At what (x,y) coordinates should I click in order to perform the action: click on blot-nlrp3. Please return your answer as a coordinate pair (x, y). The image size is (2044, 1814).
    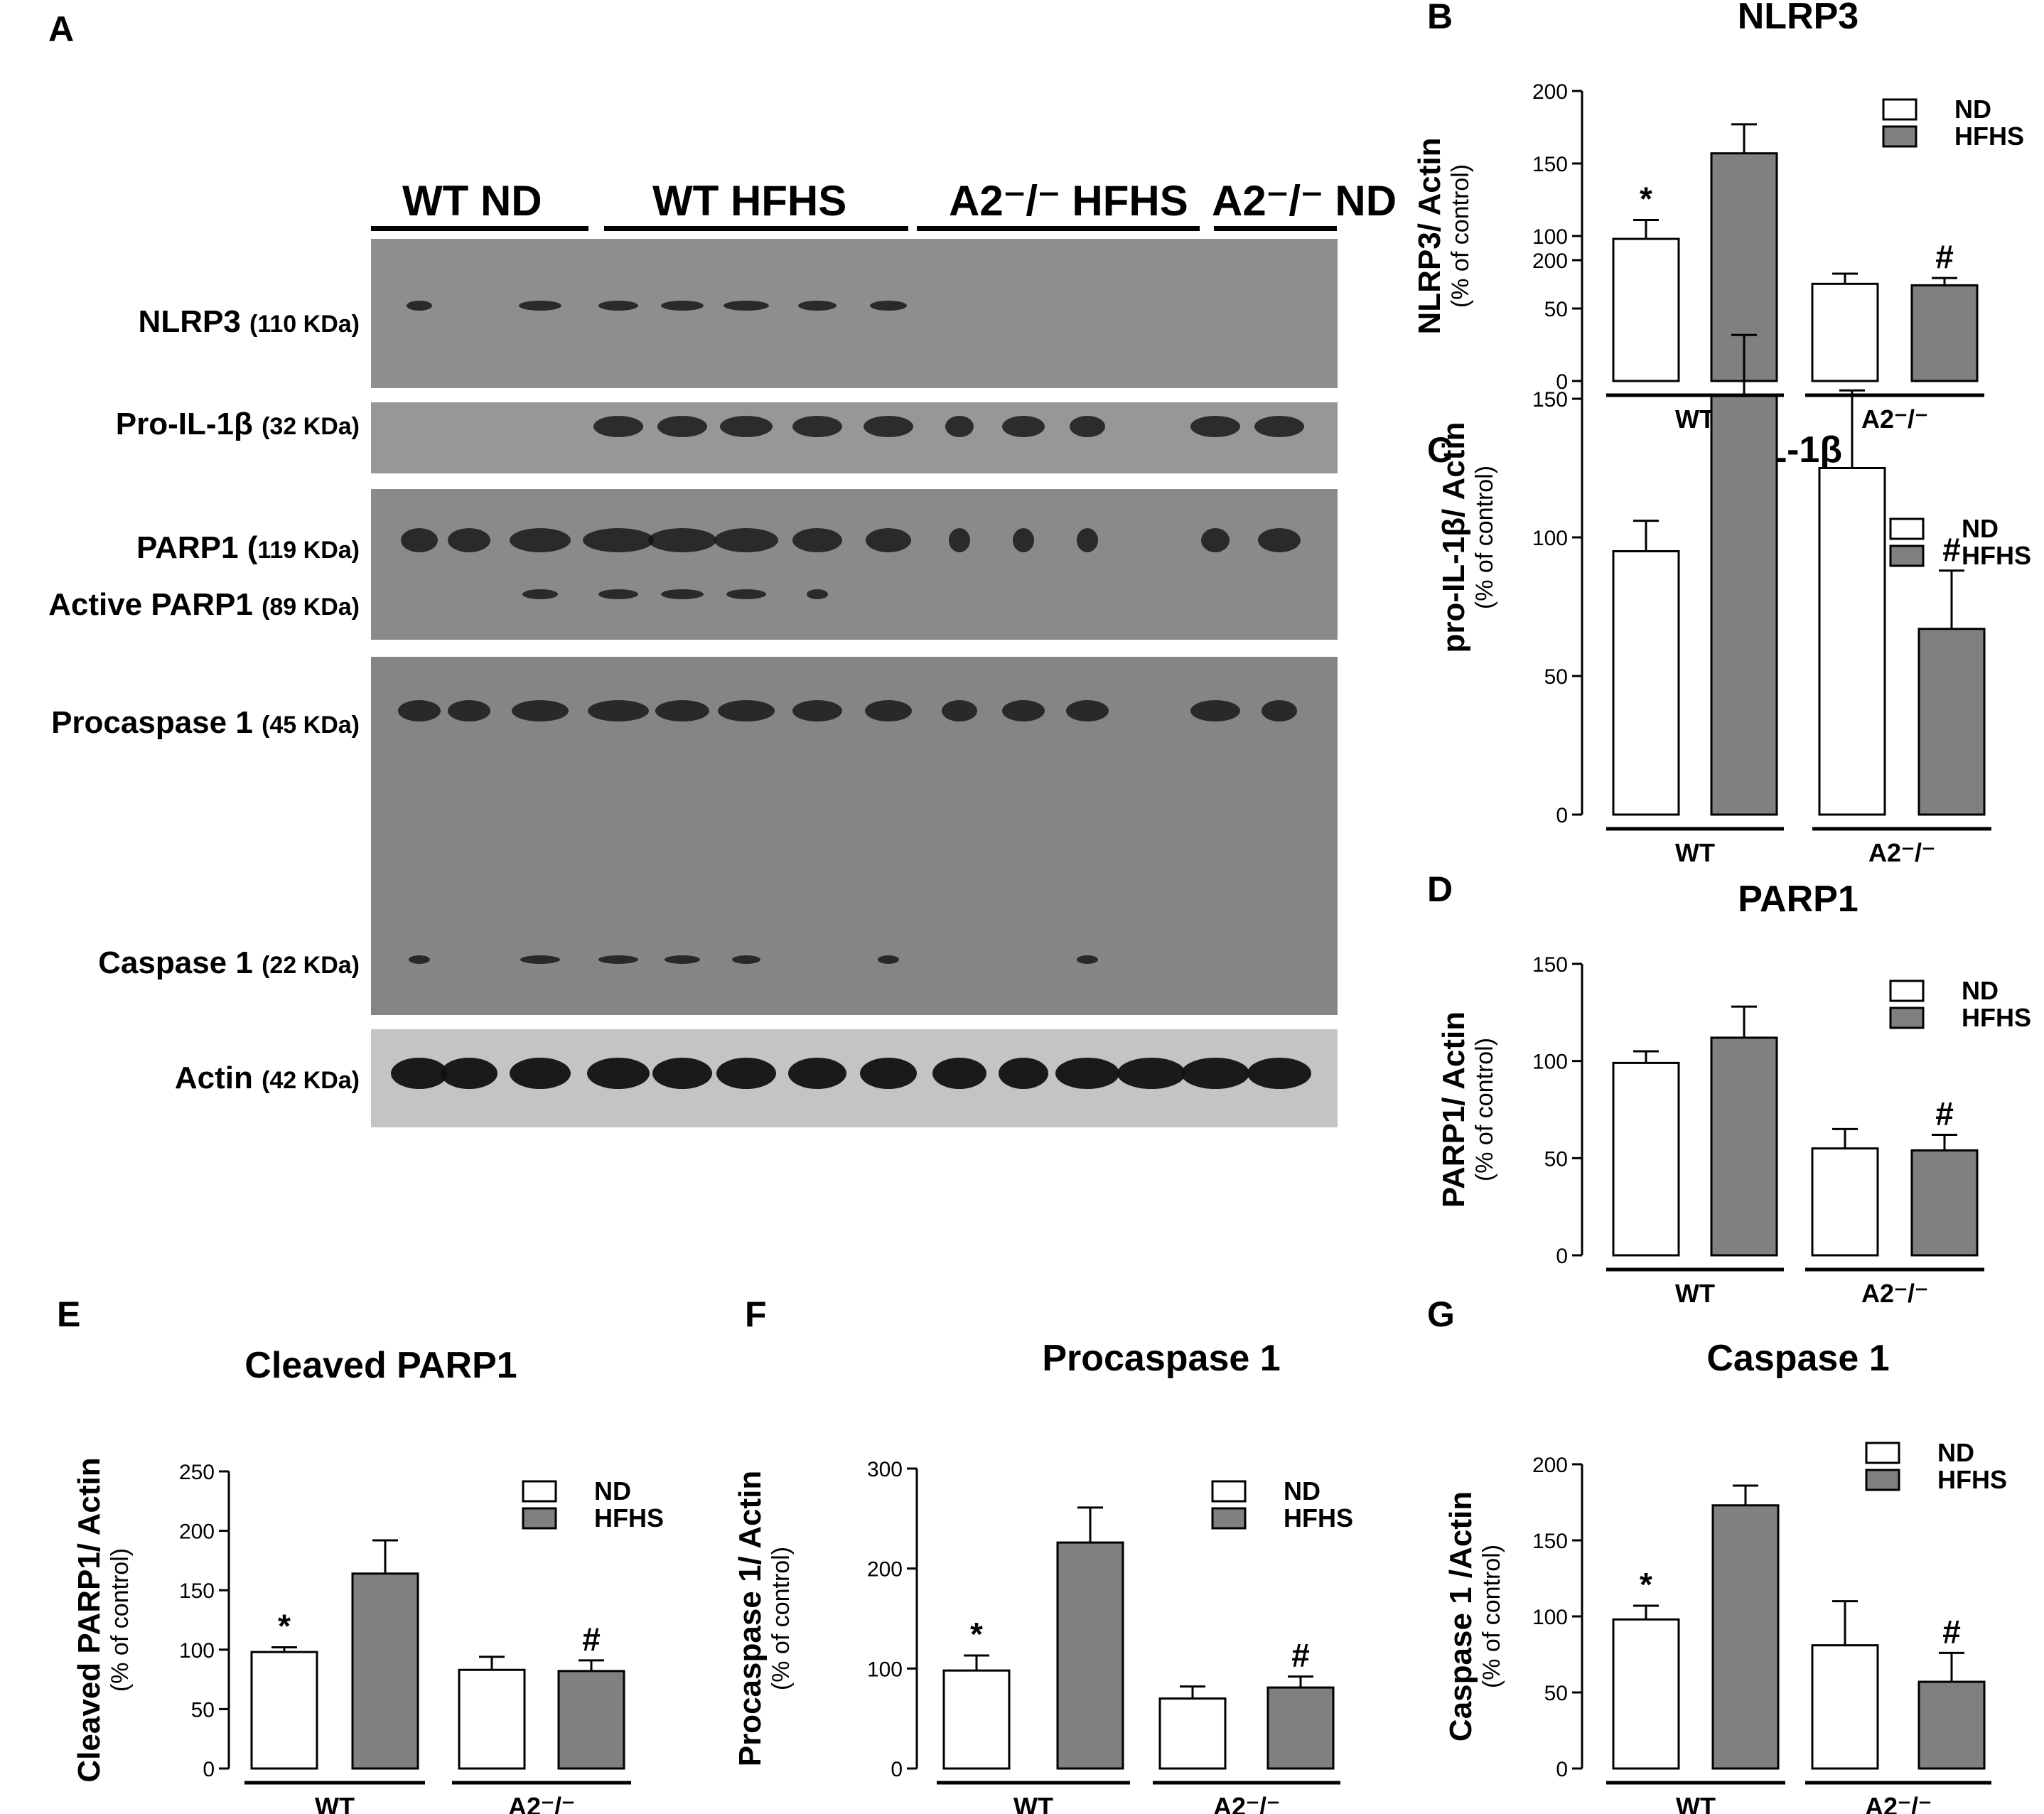
    Looking at the image, I should click on (854, 313).